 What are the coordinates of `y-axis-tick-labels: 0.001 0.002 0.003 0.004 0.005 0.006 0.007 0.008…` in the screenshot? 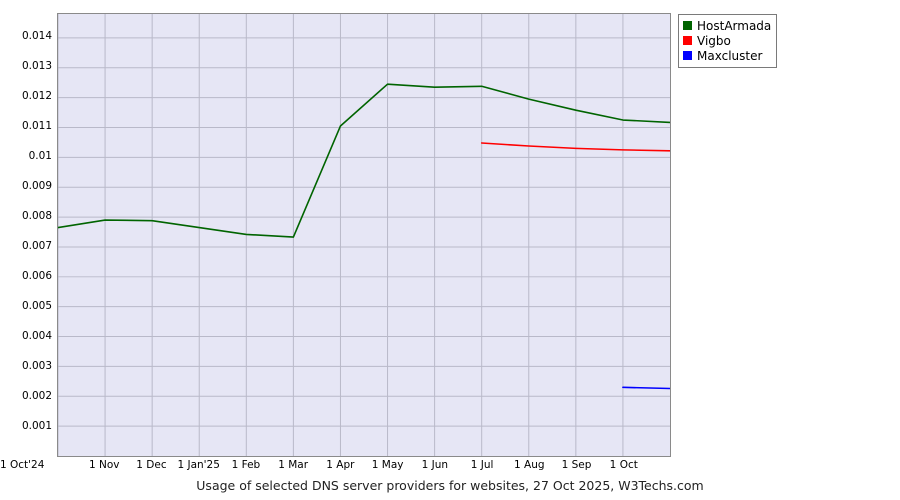 It's located at (26, 250).